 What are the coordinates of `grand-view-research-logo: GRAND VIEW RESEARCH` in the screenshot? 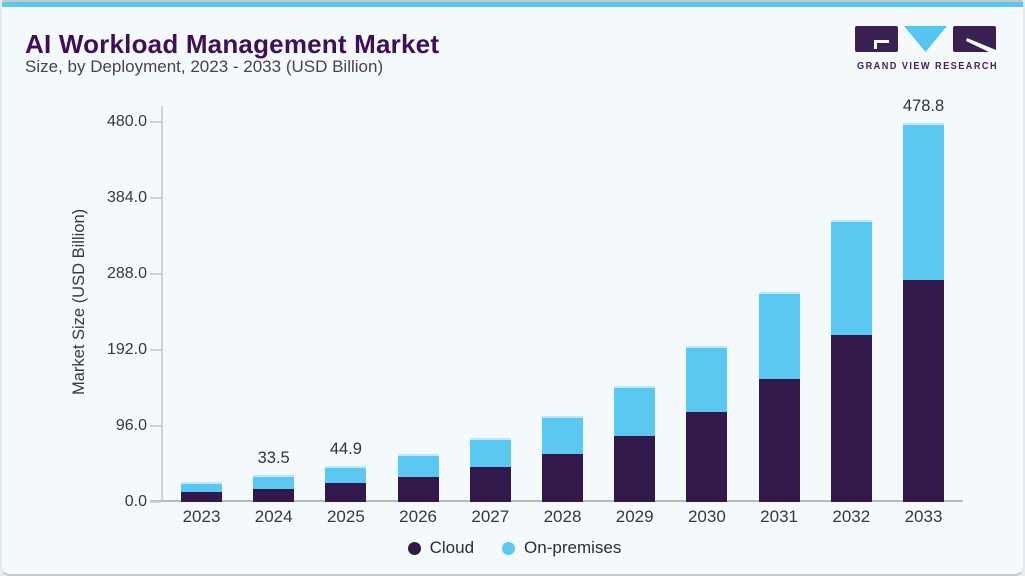 It's located at (926, 49).